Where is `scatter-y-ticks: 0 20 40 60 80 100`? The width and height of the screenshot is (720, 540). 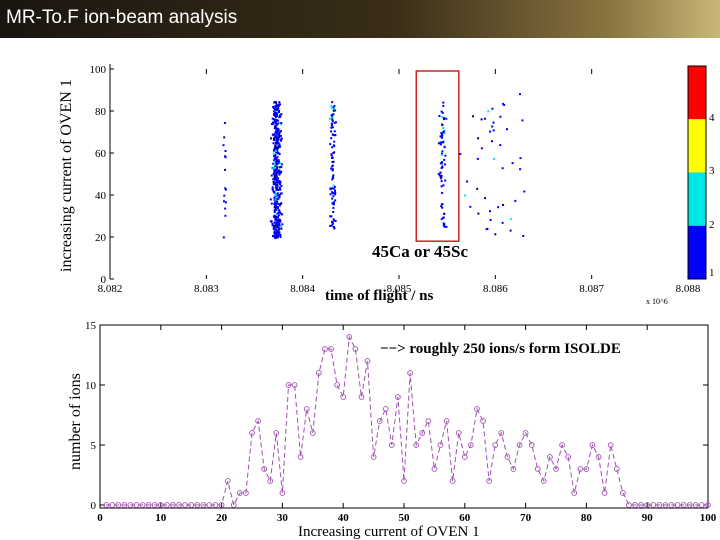 scatter-y-ticks: 0 20 40 60 80 100 is located at coordinates (102, 175).